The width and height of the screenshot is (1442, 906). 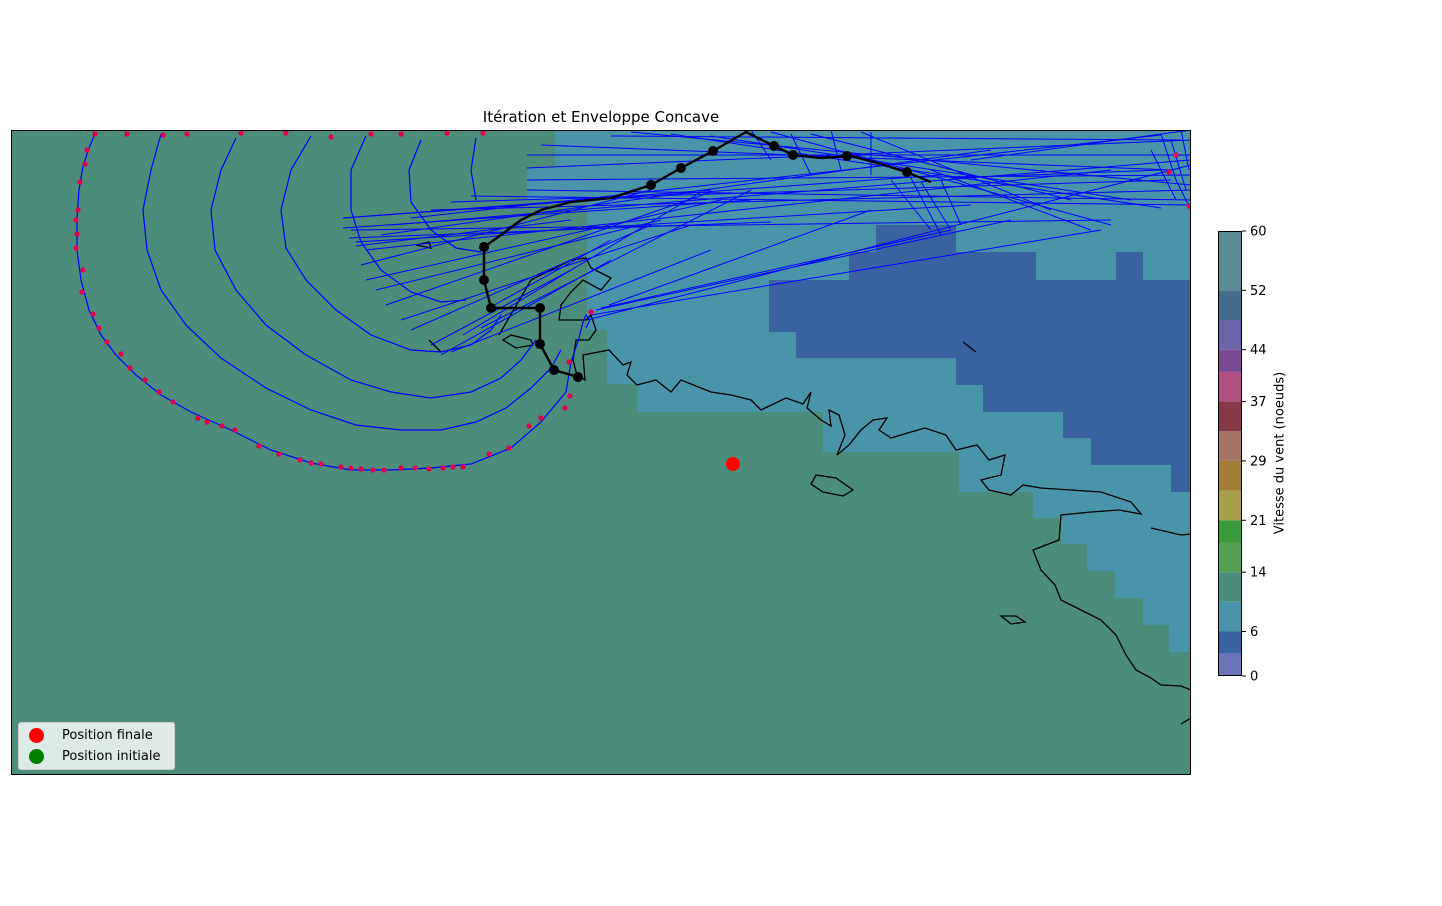 I want to click on chart-title: Itération et Enveloppe Concave, so click(x=601, y=117).